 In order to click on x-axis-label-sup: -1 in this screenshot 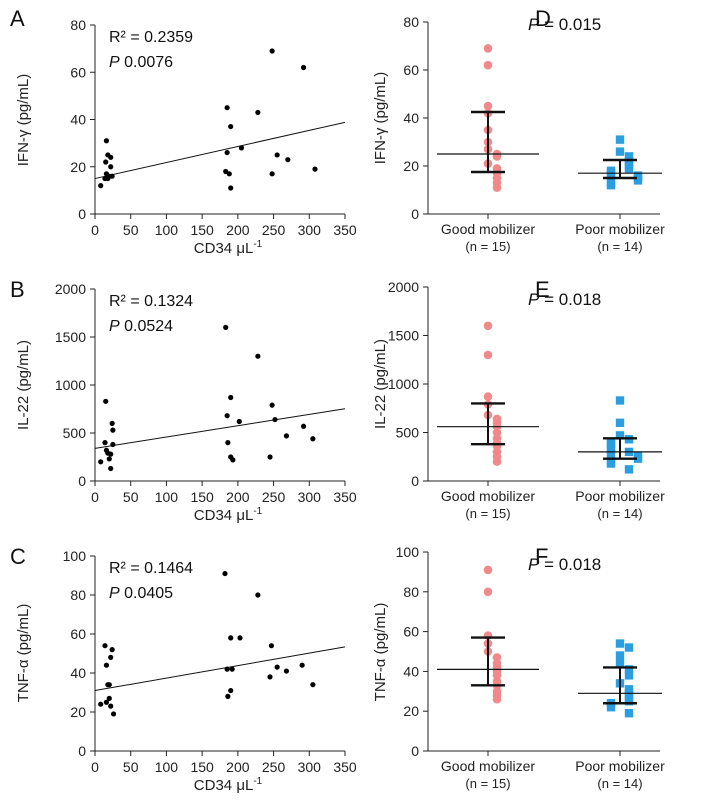, I will do `click(257, 511)`.